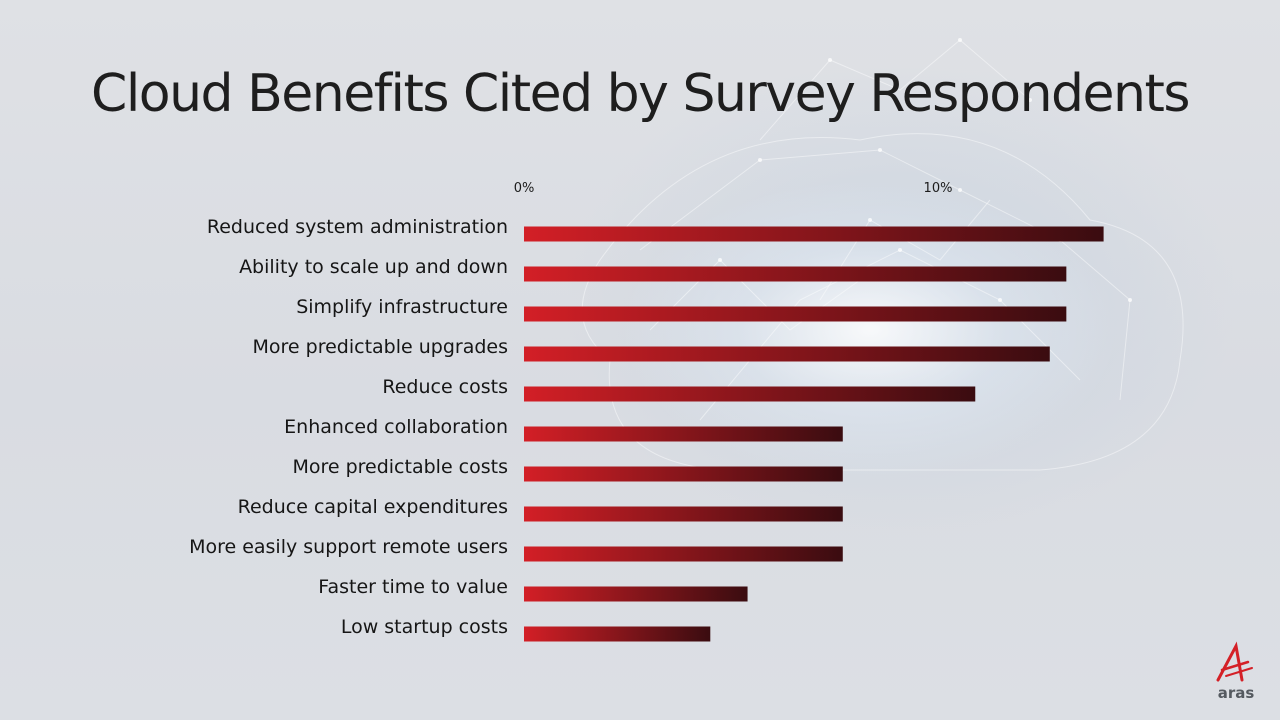  Describe the element at coordinates (413, 587) in the screenshot. I see `category-label: Faster time to value` at that location.